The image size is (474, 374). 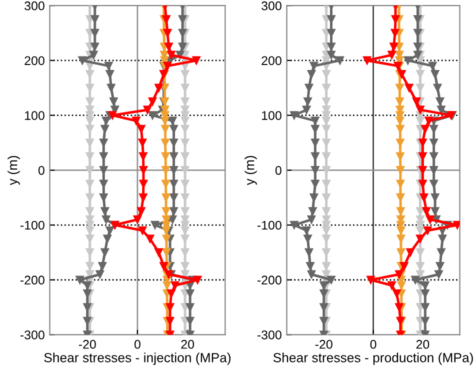 I want to click on x-axis-title: Shear stresses - injection (MPa), so click(x=137, y=358).